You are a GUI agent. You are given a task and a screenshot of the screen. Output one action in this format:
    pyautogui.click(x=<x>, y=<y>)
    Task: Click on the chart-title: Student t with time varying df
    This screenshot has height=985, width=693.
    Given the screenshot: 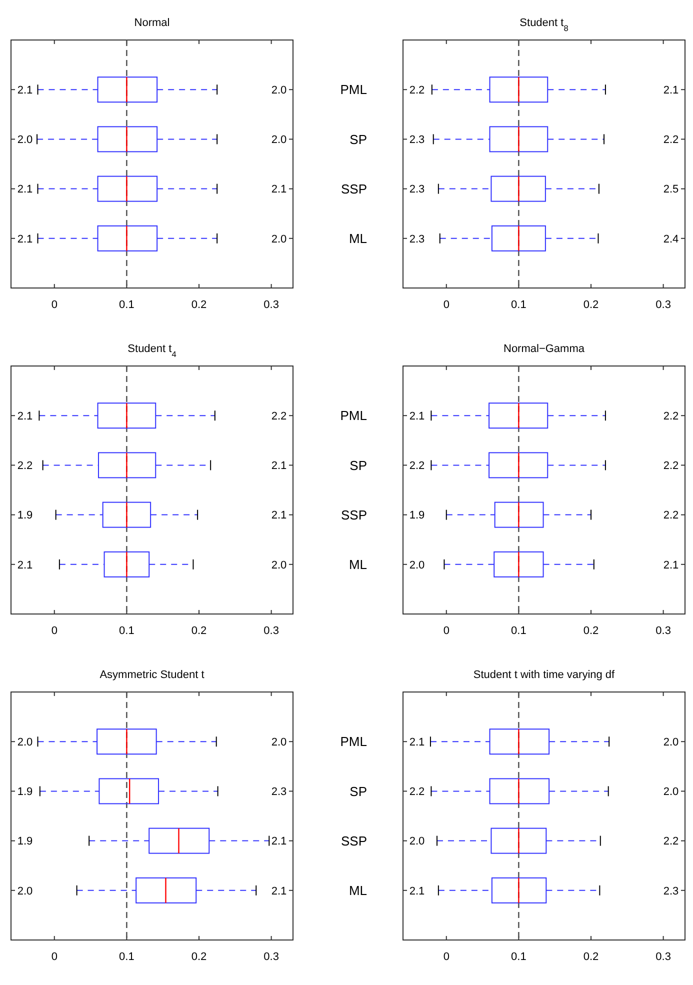 What is the action you would take?
    pyautogui.click(x=544, y=675)
    